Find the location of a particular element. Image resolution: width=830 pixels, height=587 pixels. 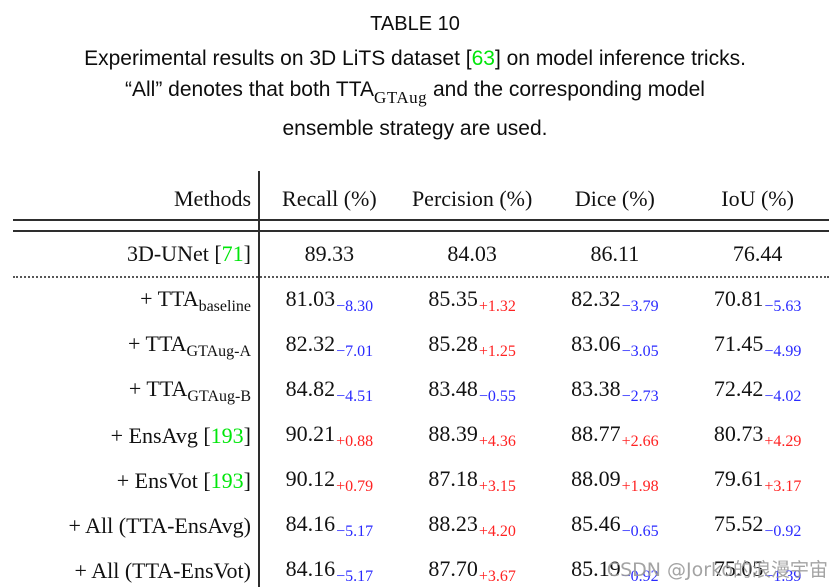

delta-value: −7.01 is located at coordinates (355, 351).